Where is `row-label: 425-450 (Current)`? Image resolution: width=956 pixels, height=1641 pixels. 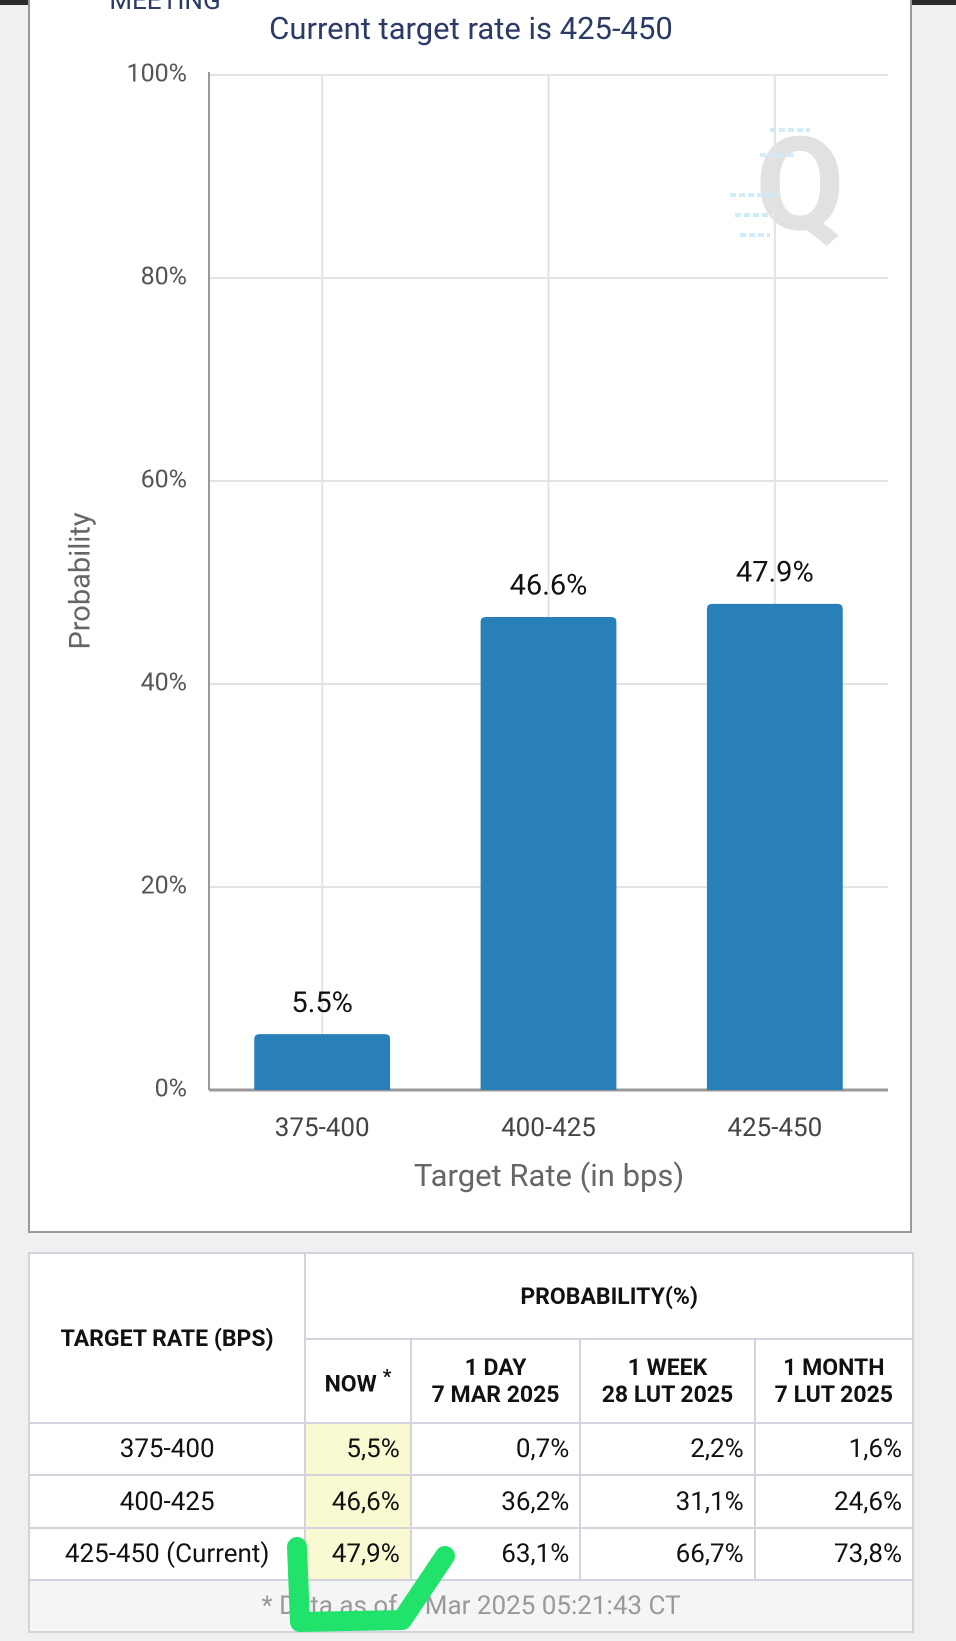 row-label: 425-450 (Current) is located at coordinates (167, 1554).